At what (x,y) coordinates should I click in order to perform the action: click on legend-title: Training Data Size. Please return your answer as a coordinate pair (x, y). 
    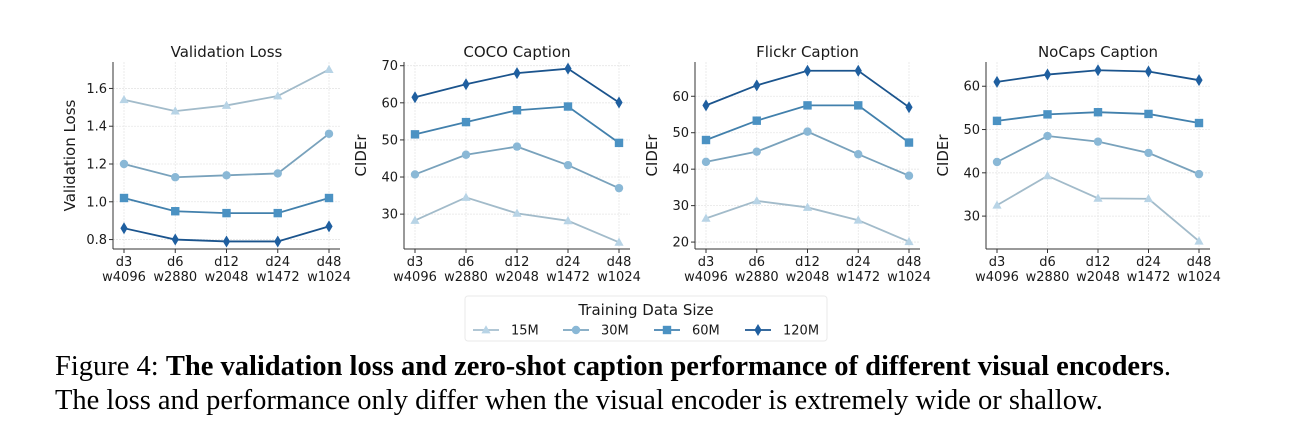
    Looking at the image, I should click on (645, 310).